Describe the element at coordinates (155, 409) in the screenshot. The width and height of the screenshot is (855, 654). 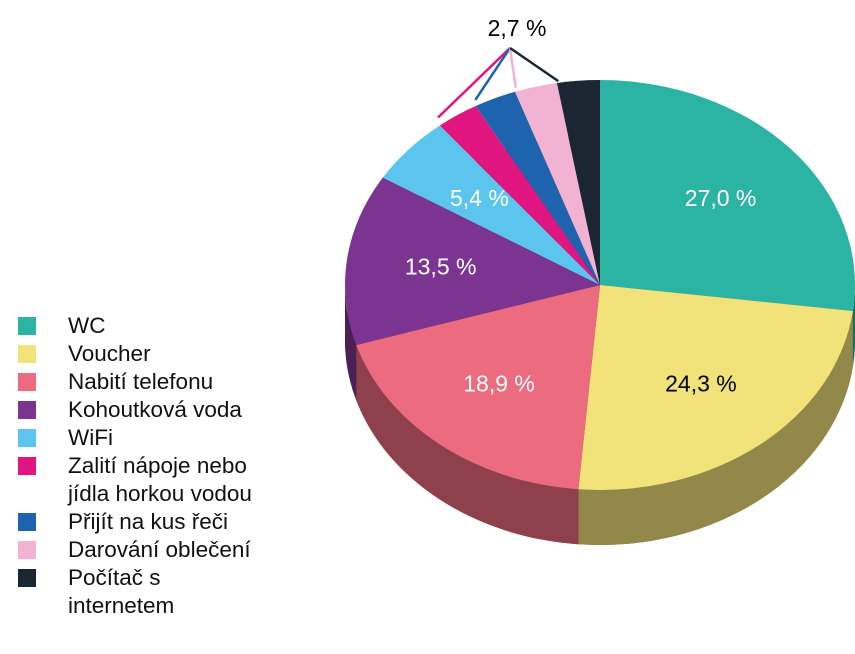
I see `legend-label: Kohoutková voda` at that location.